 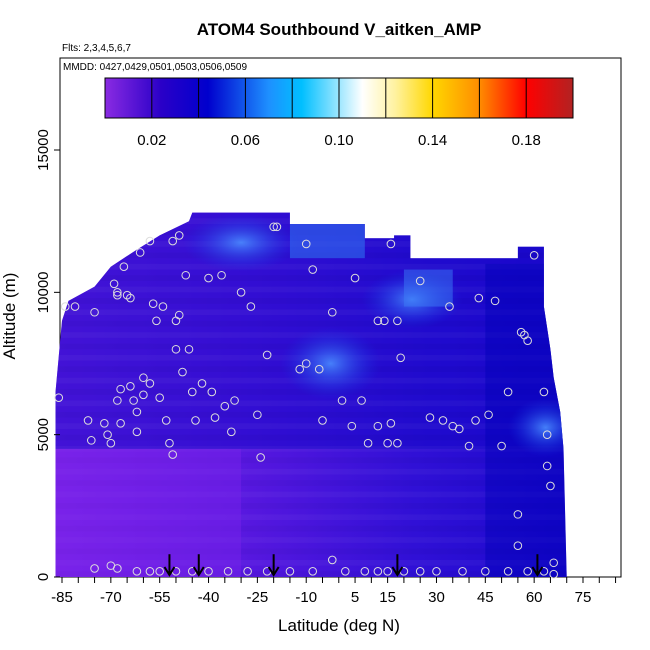 What do you see at coordinates (43, 577) in the screenshot?
I see `y-tick-label: 0` at bounding box center [43, 577].